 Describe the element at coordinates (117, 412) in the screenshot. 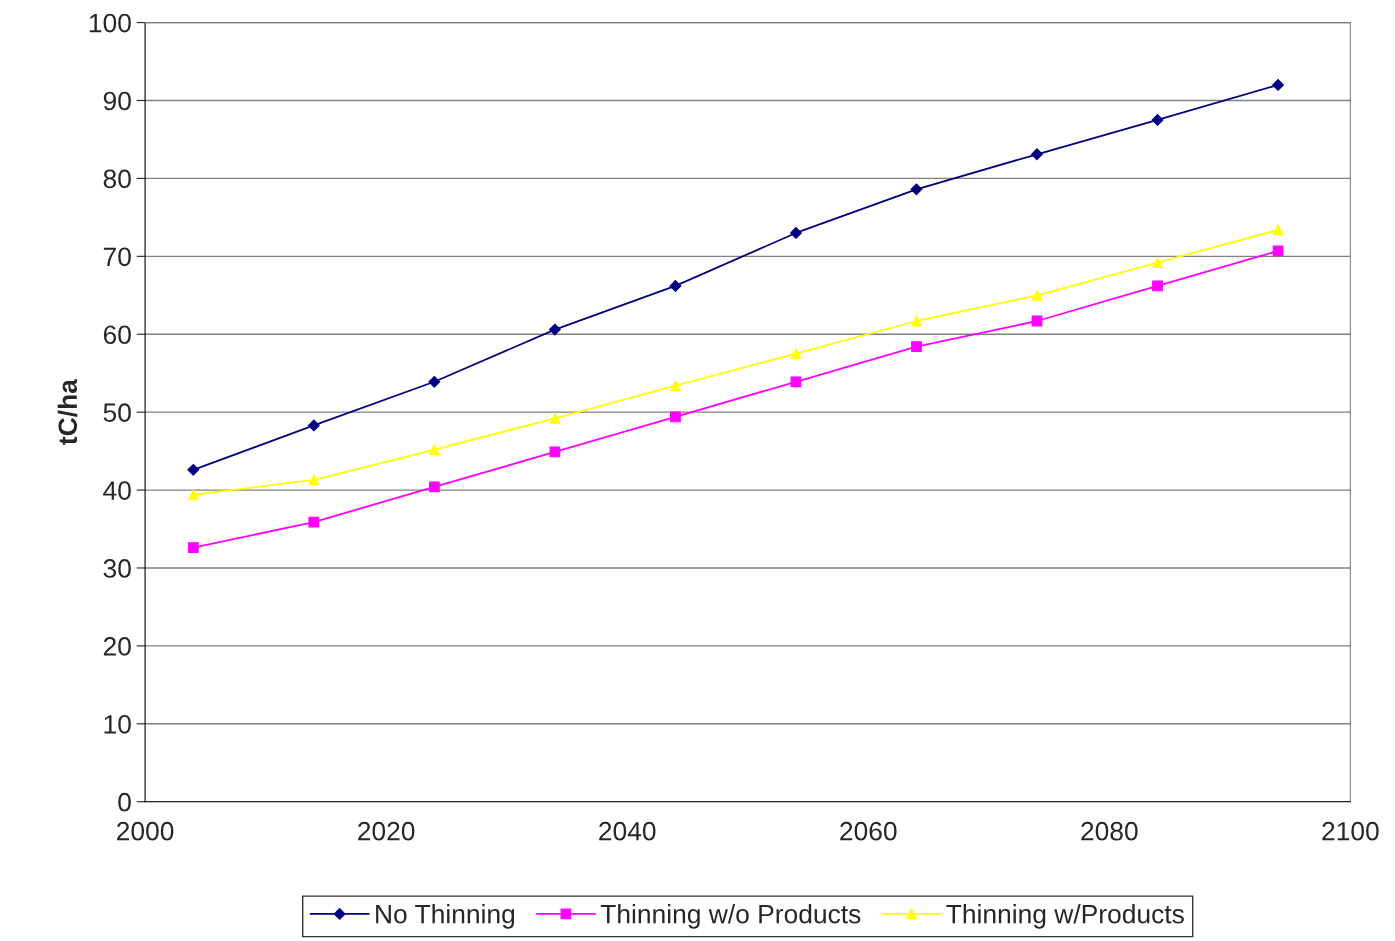

I see `y-tick-label: 50` at that location.